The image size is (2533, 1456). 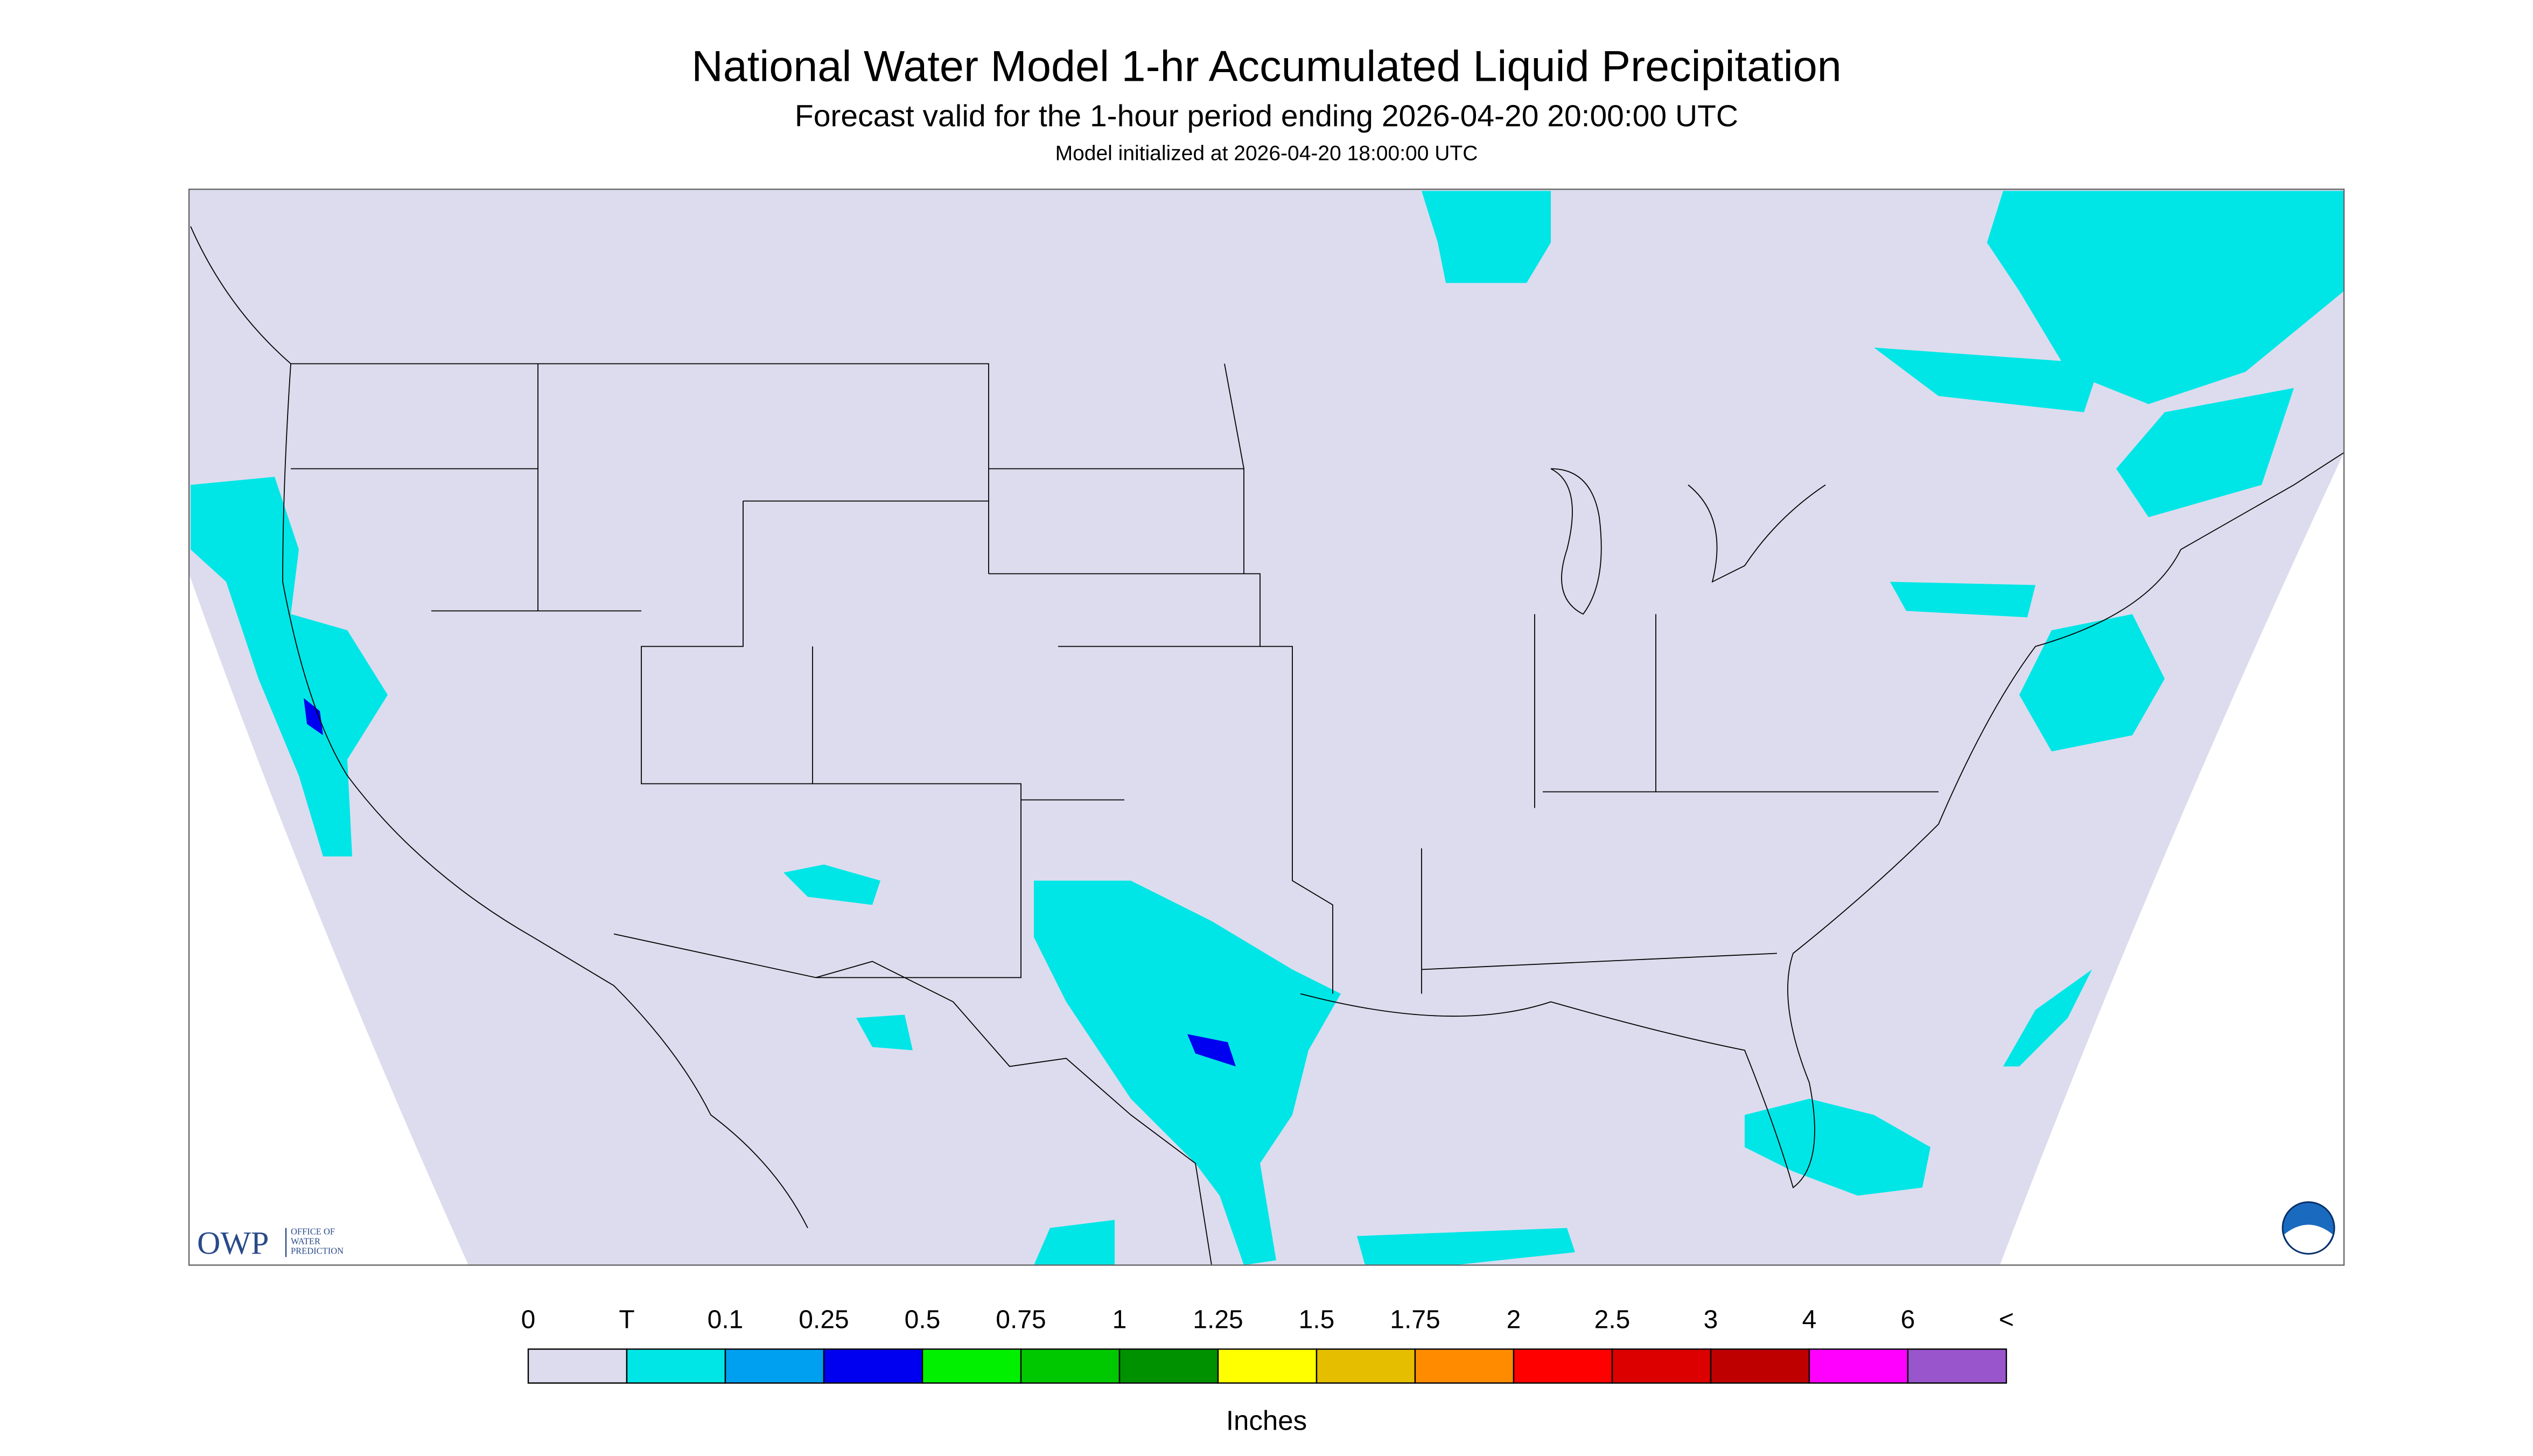 What do you see at coordinates (824, 1320) in the screenshot?
I see `legend-label: 0.25` at bounding box center [824, 1320].